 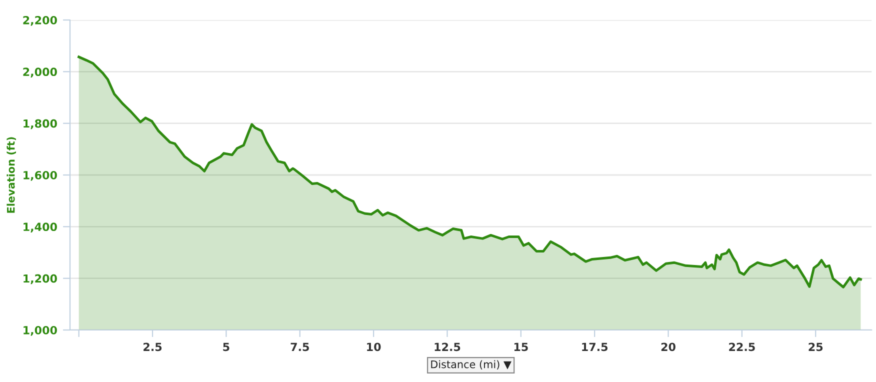 I want to click on y-tick-label: 1,600, so click(x=40, y=175).